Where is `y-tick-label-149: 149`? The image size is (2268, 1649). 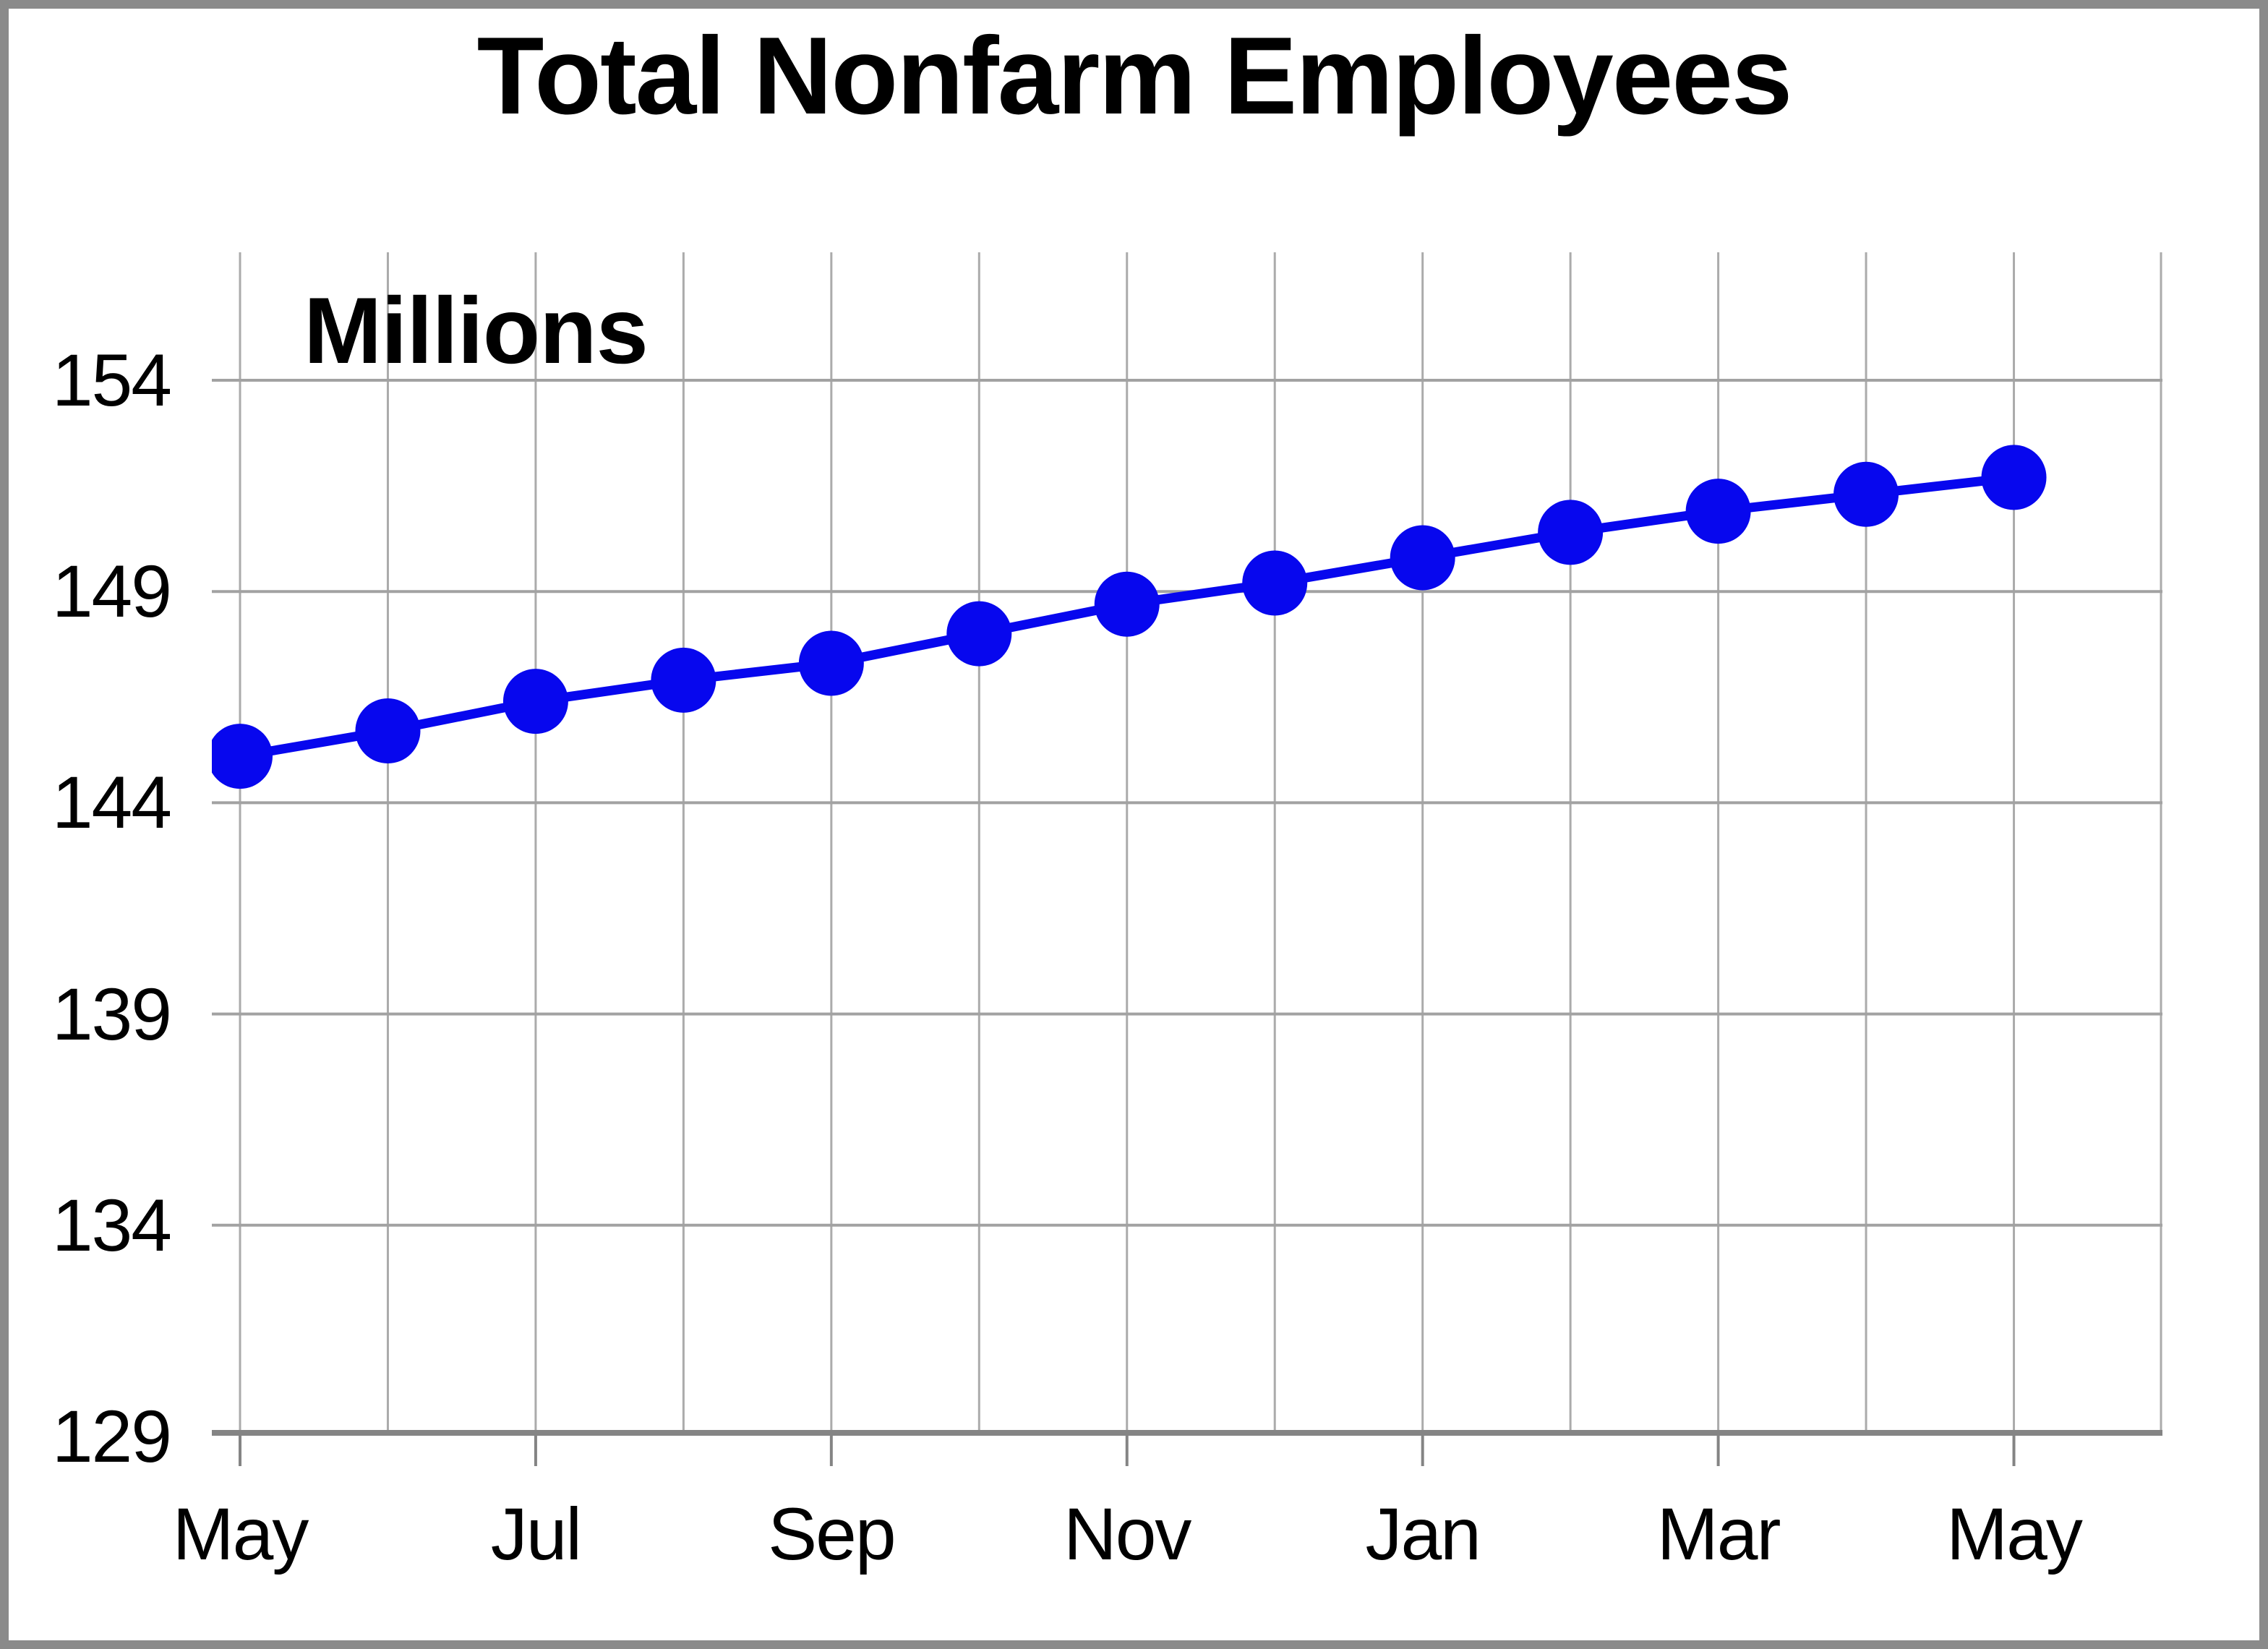 y-tick-label-149: 149 is located at coordinates (111, 591).